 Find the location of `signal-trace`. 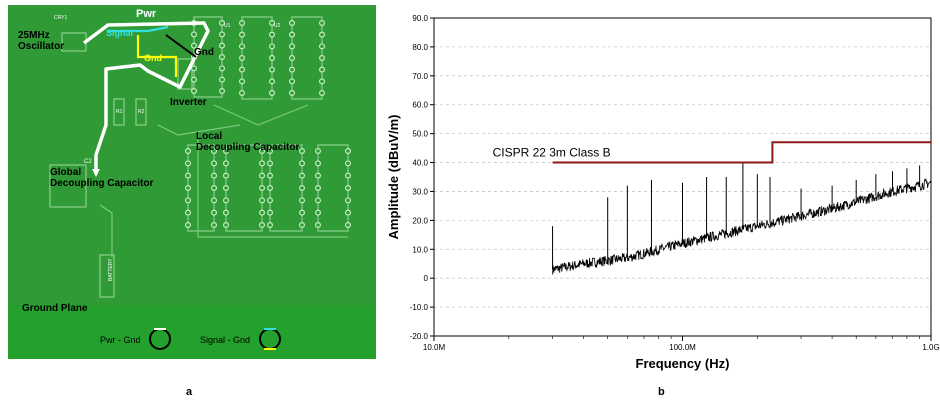

signal-trace is located at coordinates (138, 29).